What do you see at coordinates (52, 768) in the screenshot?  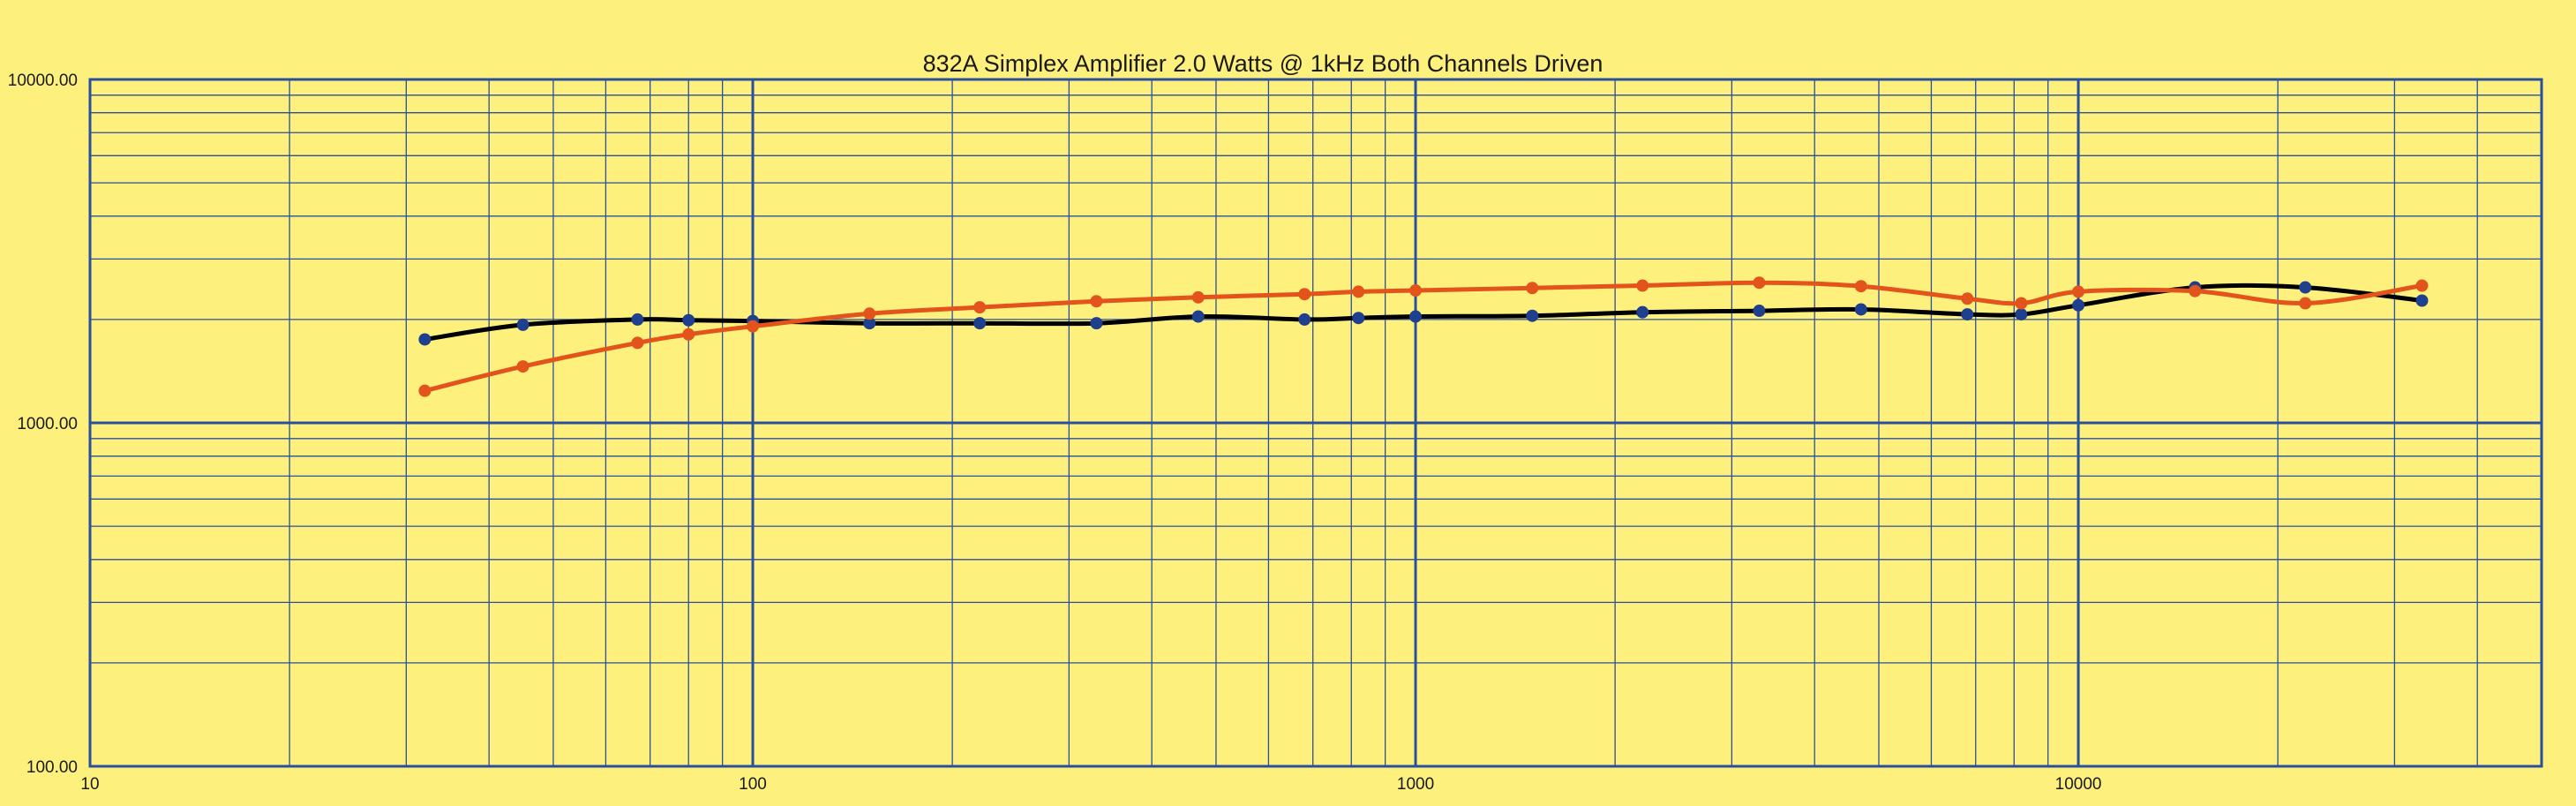 I see `y-tick-label: 100.00` at bounding box center [52, 768].